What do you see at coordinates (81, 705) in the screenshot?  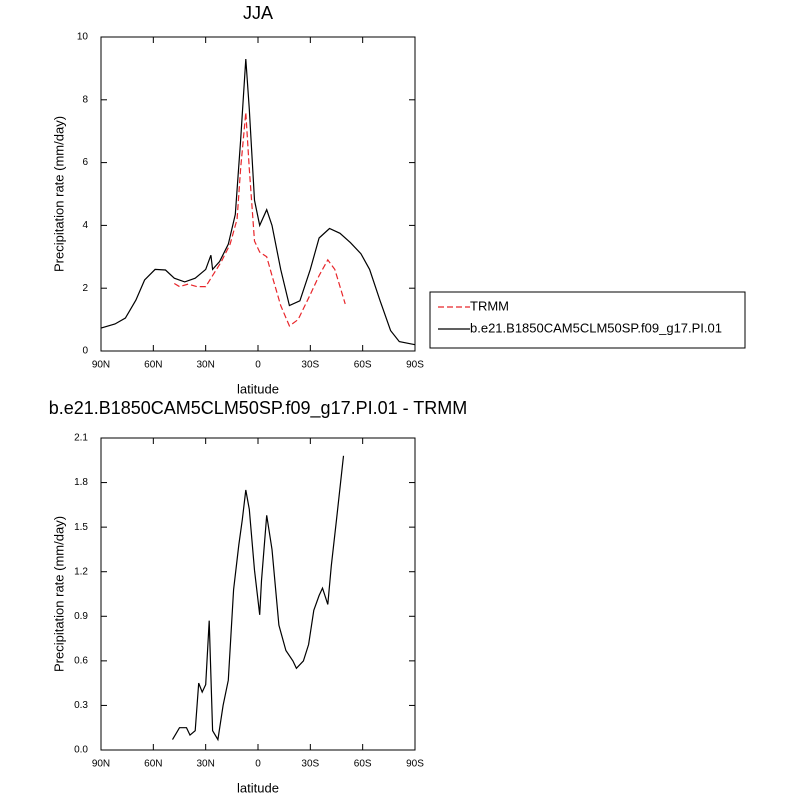 I see `y-tick-label: 0.3` at bounding box center [81, 705].